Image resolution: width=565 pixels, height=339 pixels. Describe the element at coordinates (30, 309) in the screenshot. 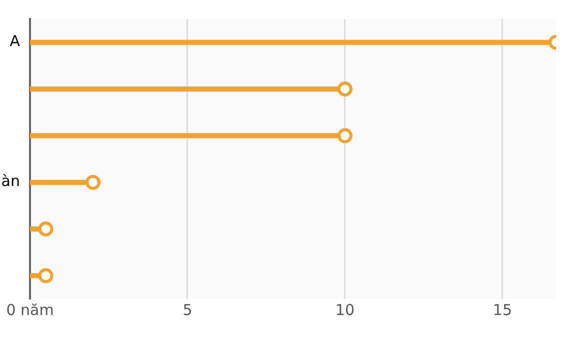

I see `x-tick-label: 0 năm` at that location.